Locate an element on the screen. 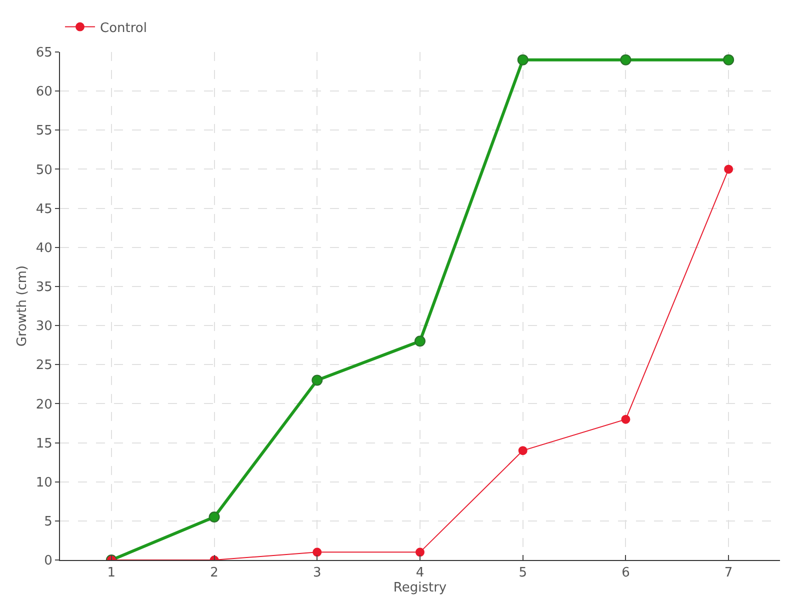  x-tick-label: 3 is located at coordinates (317, 573).